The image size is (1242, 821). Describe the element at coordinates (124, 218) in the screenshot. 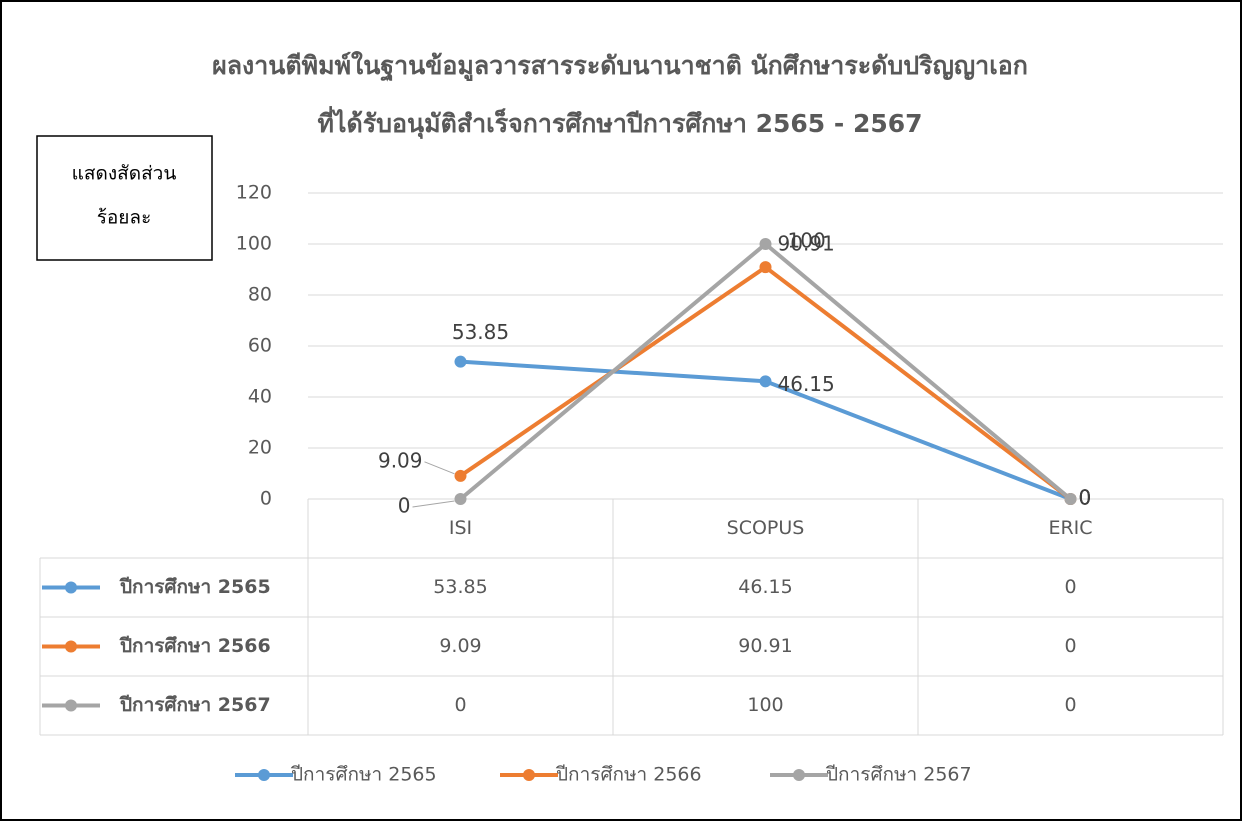

I see `annotation: ร้อยละ` at that location.